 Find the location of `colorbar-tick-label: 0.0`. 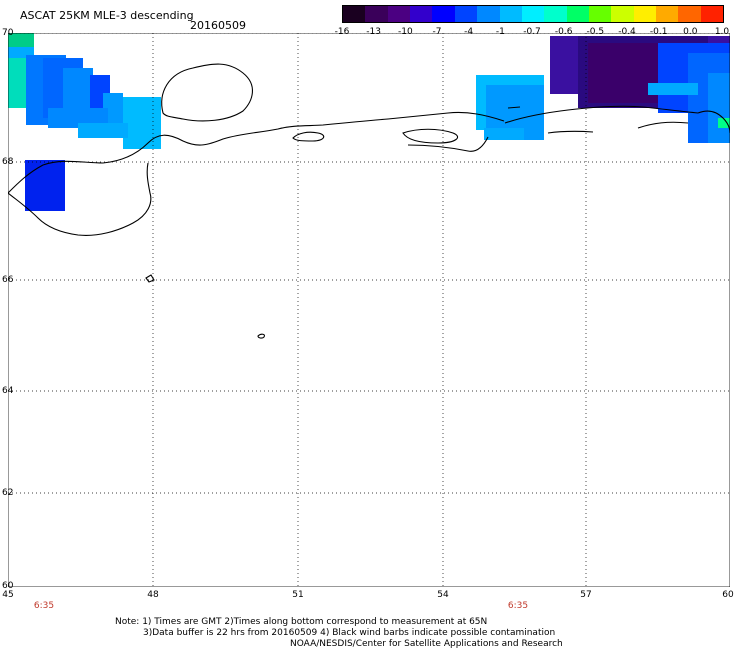

colorbar-tick-label: 0.0 is located at coordinates (690, 32).